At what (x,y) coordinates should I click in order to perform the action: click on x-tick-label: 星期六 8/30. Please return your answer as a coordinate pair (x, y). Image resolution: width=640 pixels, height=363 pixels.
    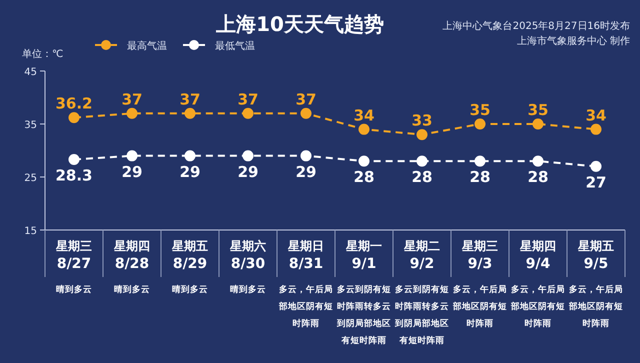
    Looking at the image, I should click on (247, 255).